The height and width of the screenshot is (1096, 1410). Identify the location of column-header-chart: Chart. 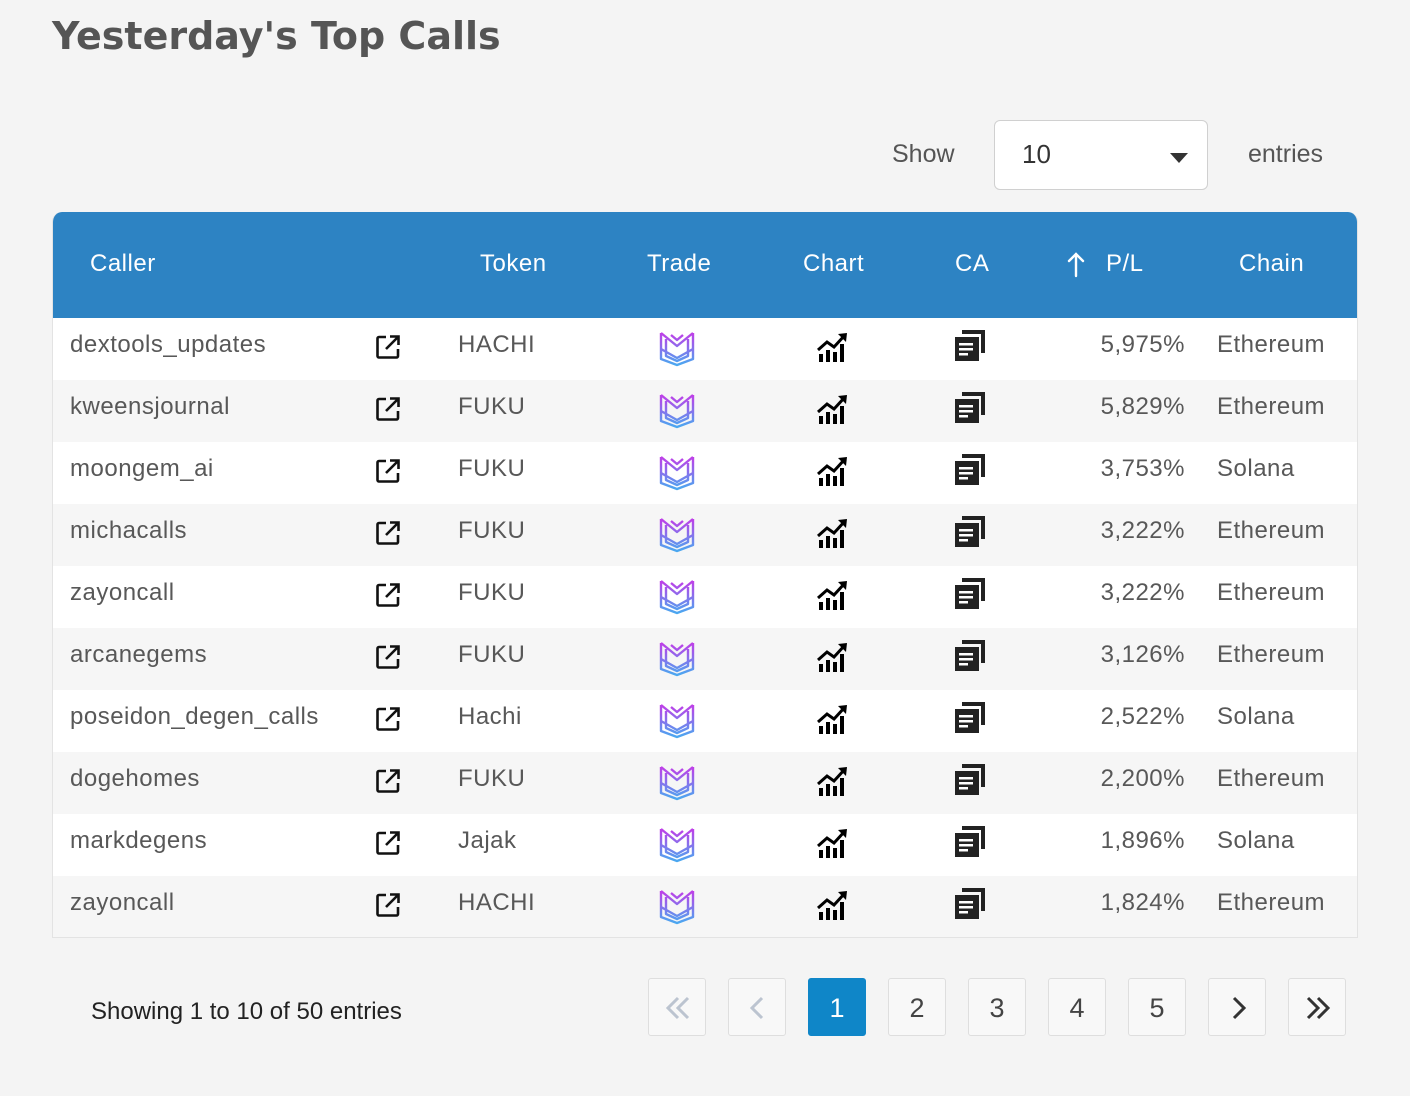
(834, 263).